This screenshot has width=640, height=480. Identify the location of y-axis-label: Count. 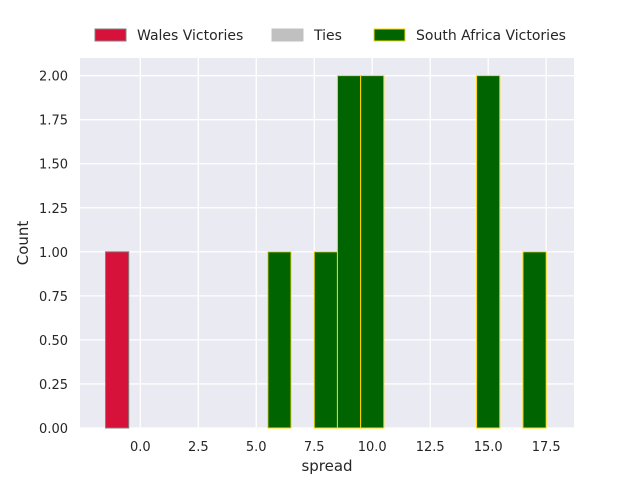
(23, 243).